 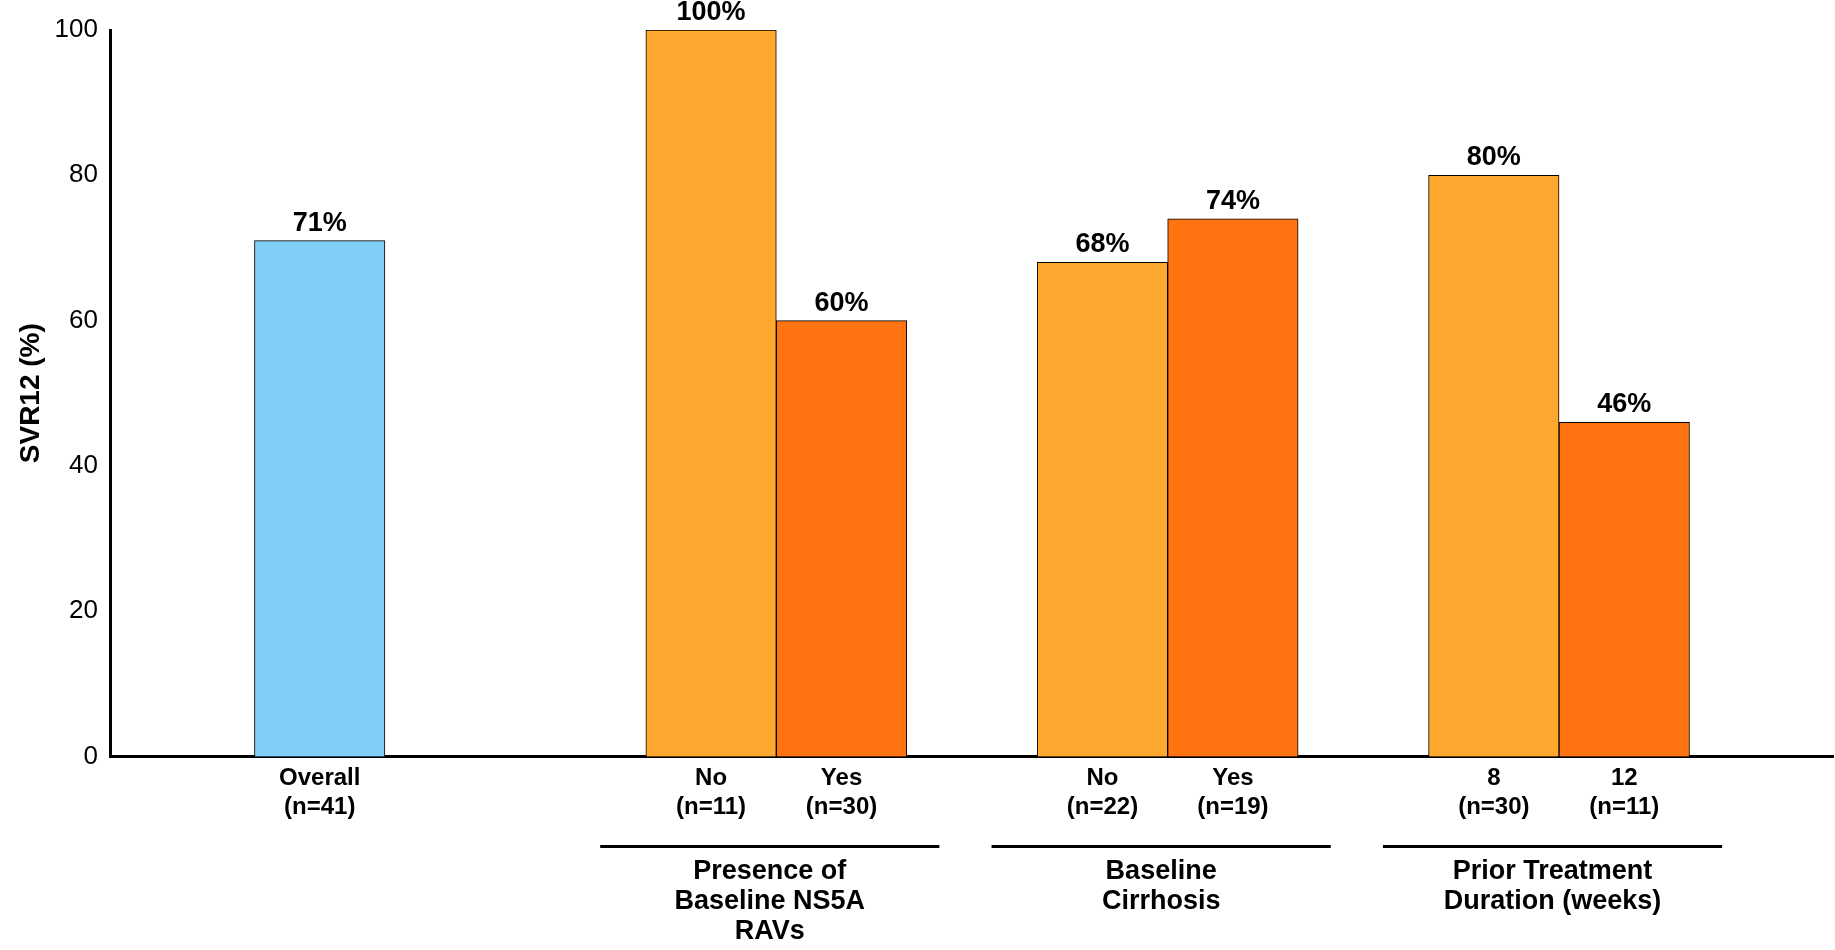 I want to click on text: Baseline Cirrhosis, so click(x=1161, y=885).